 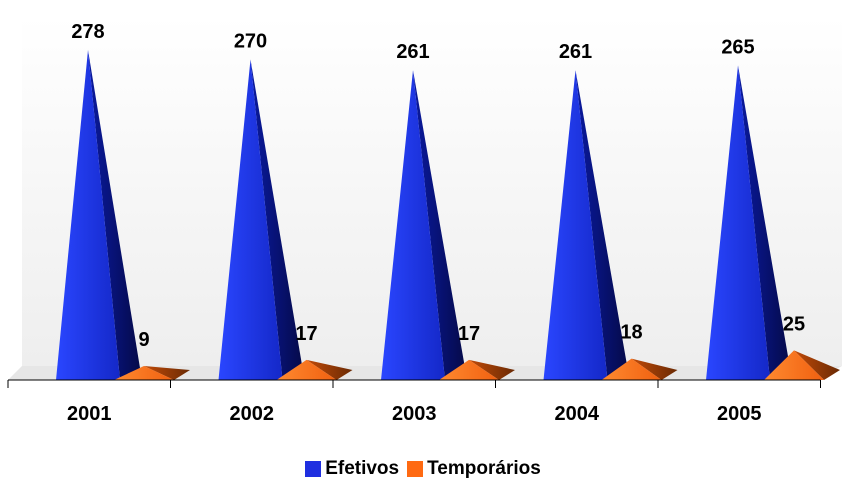 I want to click on data-label-efetivos-2002: 270, so click(x=250, y=41).